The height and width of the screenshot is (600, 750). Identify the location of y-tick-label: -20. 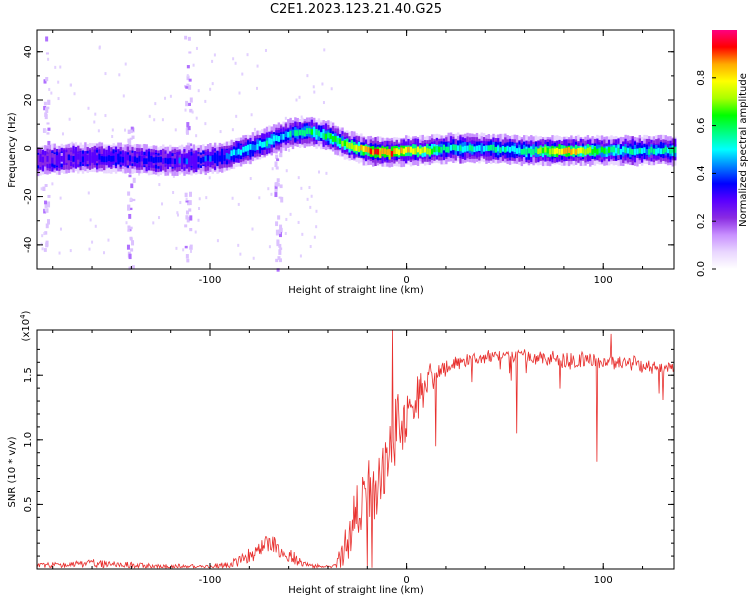
(28, 196).